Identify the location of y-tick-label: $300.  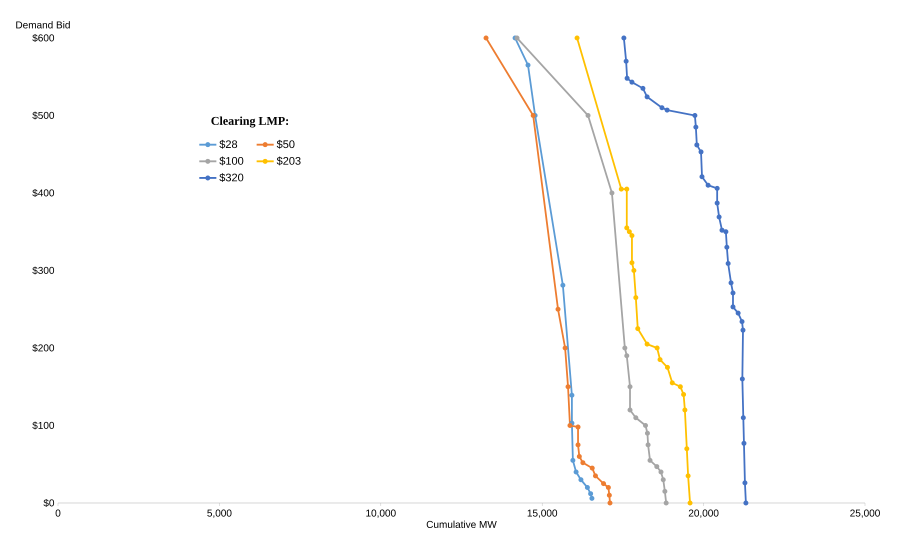
(43, 270).